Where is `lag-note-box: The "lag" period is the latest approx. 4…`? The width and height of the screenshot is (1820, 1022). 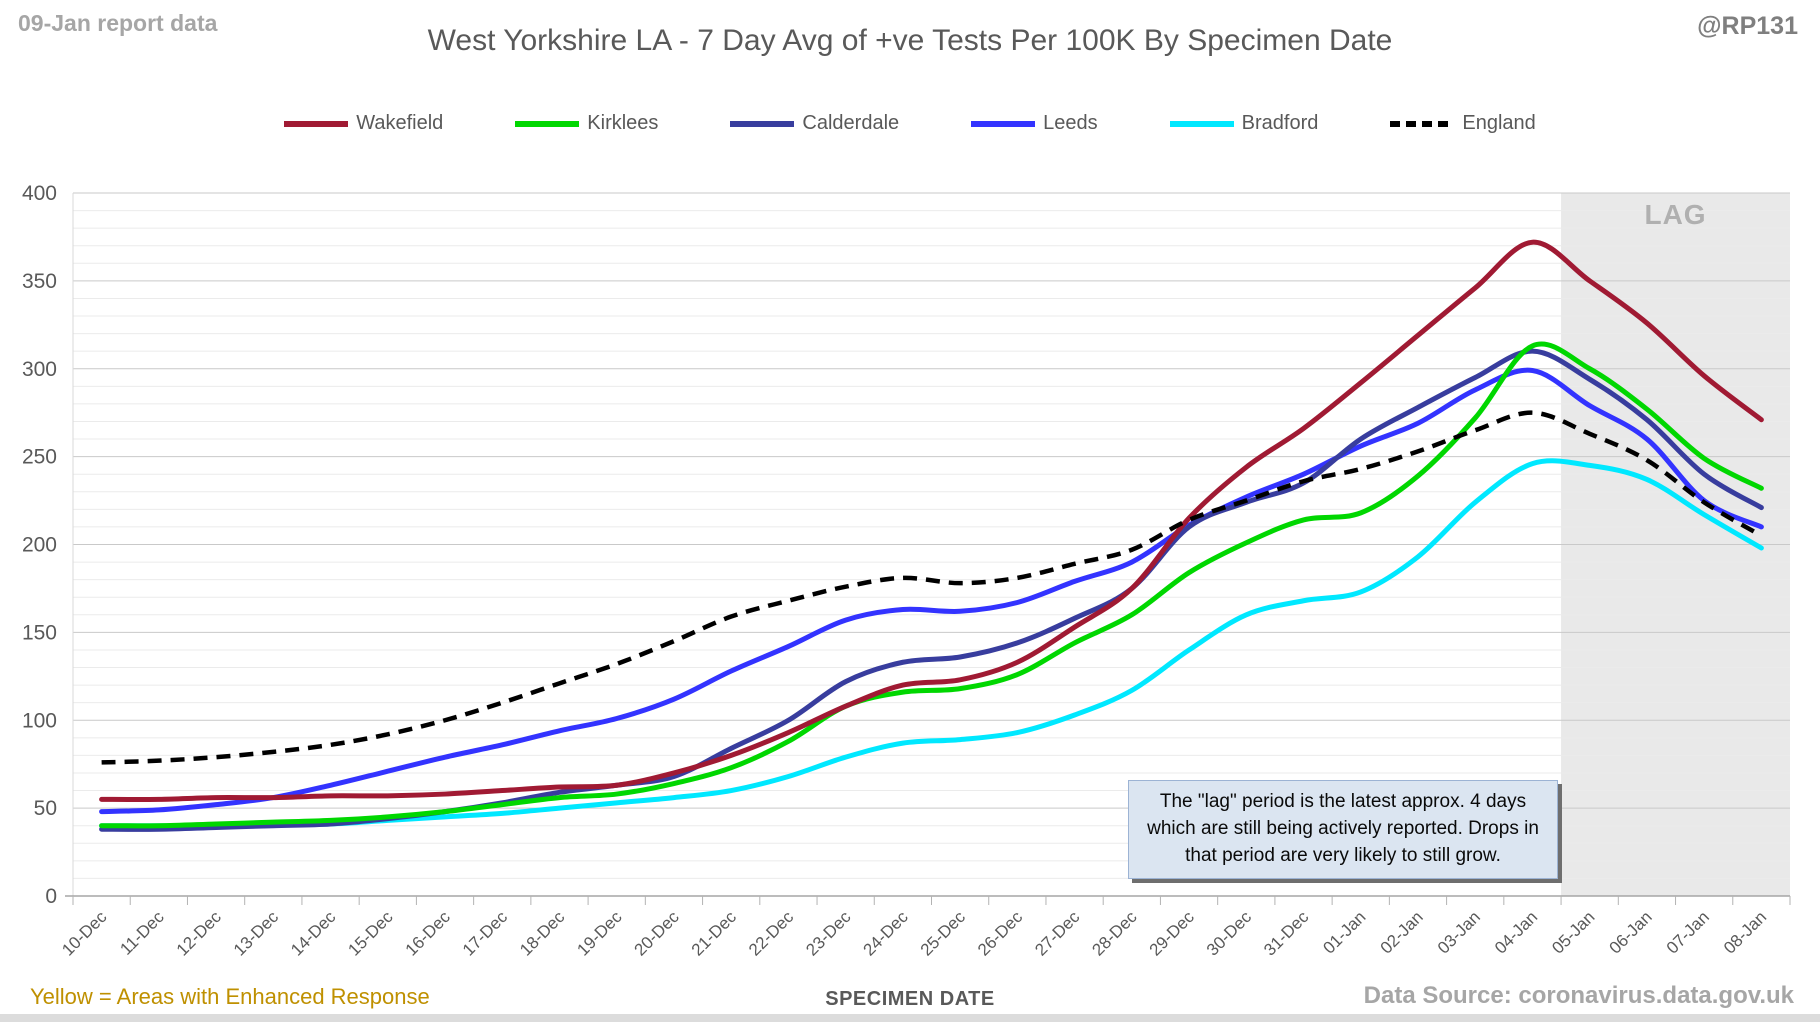 lag-note-box: The "lag" period is the latest approx. 4… is located at coordinates (1343, 829).